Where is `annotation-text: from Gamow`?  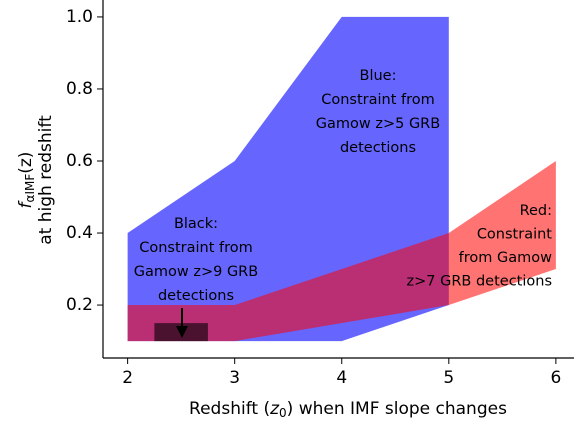
annotation-text: from Gamow is located at coordinates (505, 258).